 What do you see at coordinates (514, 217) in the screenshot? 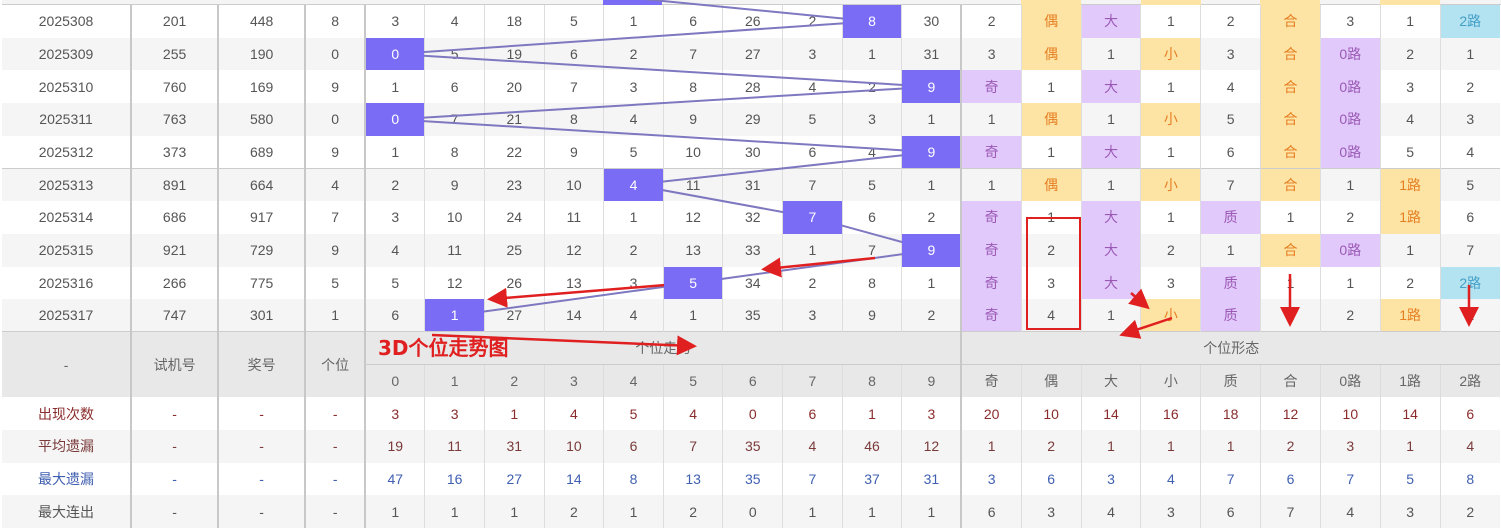
I see `trend-miss-cell: 24` at bounding box center [514, 217].